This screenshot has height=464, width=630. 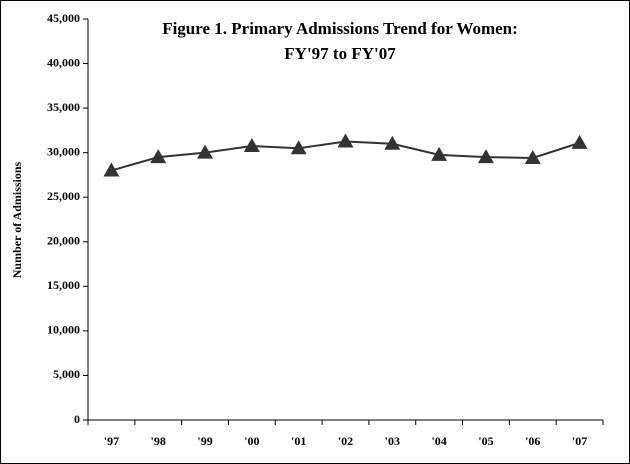 I want to click on x-tick-label: '05, so click(x=485, y=441).